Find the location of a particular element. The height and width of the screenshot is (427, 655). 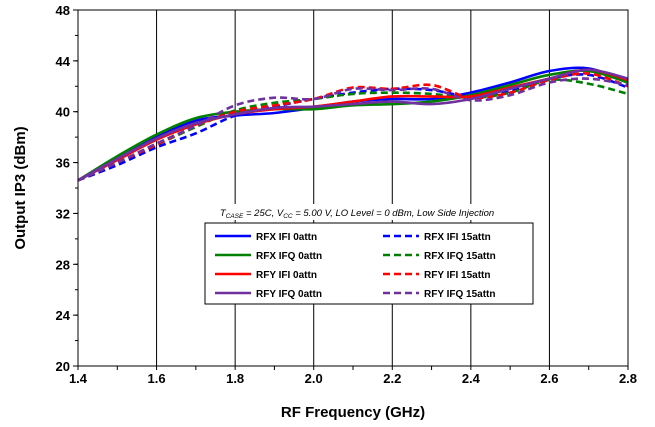

y-tick-label: 36 is located at coordinates (63, 163).